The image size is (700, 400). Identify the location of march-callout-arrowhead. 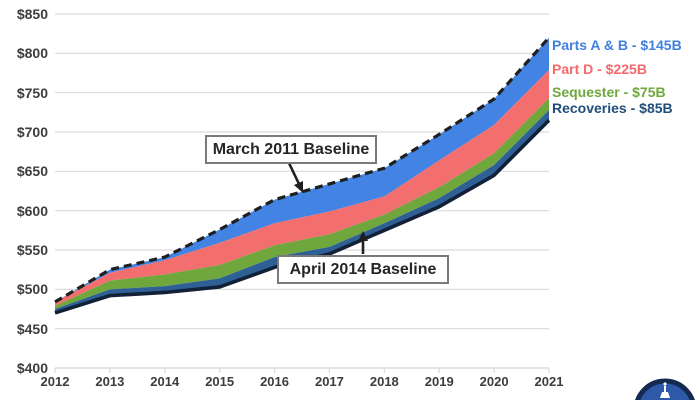
(298, 187).